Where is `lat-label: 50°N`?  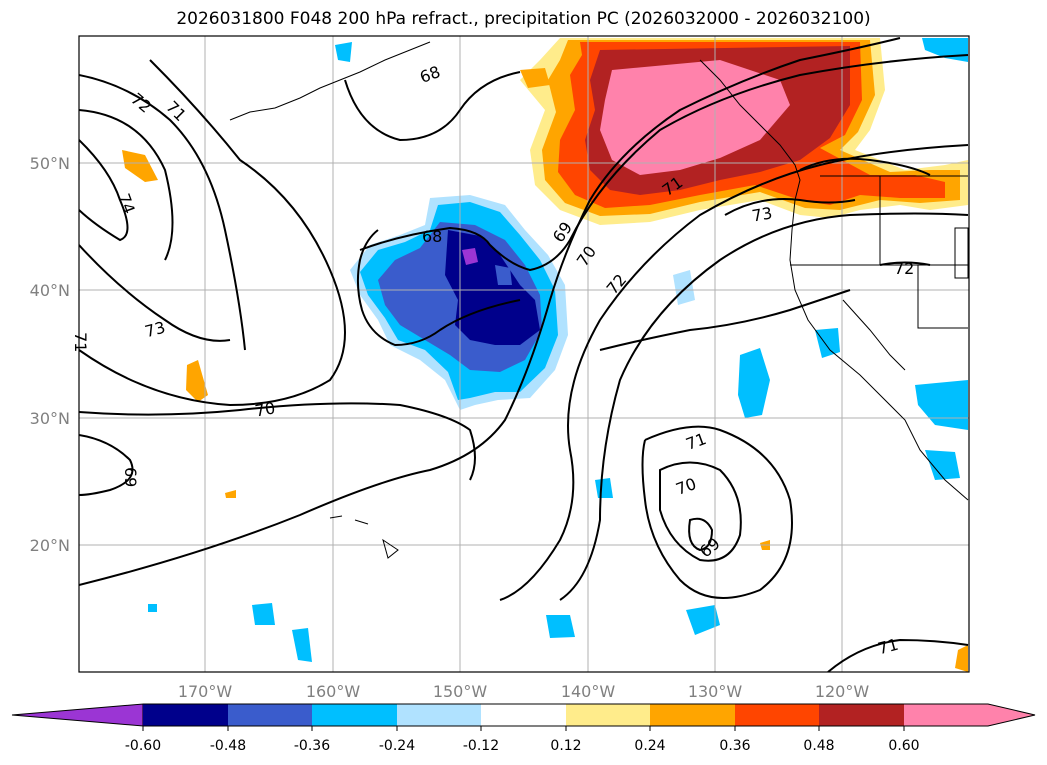 lat-label: 50°N is located at coordinates (50, 163).